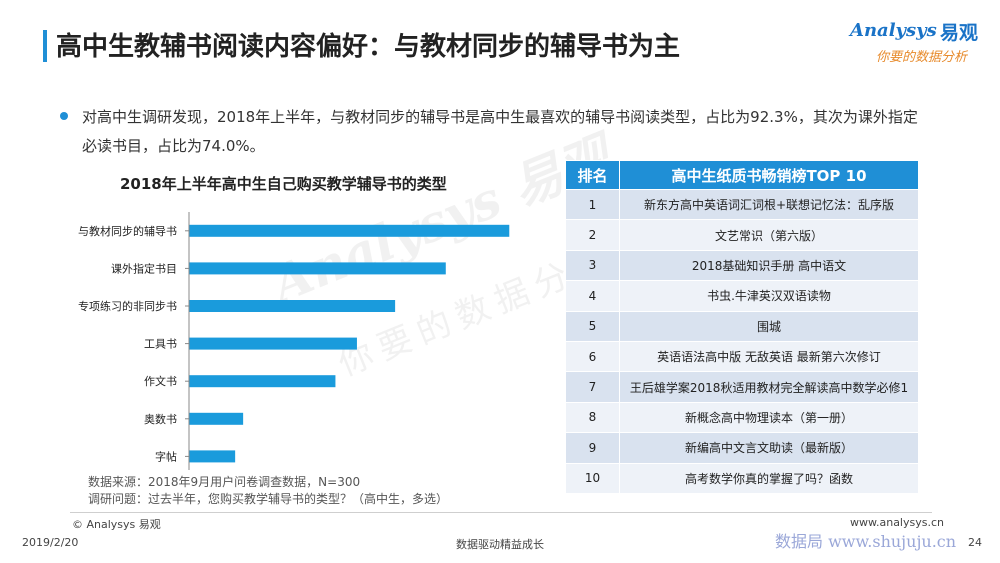  I want to click on table-row: 6 英语语法高中版 无敌英语 最新第六次修订, so click(742, 356).